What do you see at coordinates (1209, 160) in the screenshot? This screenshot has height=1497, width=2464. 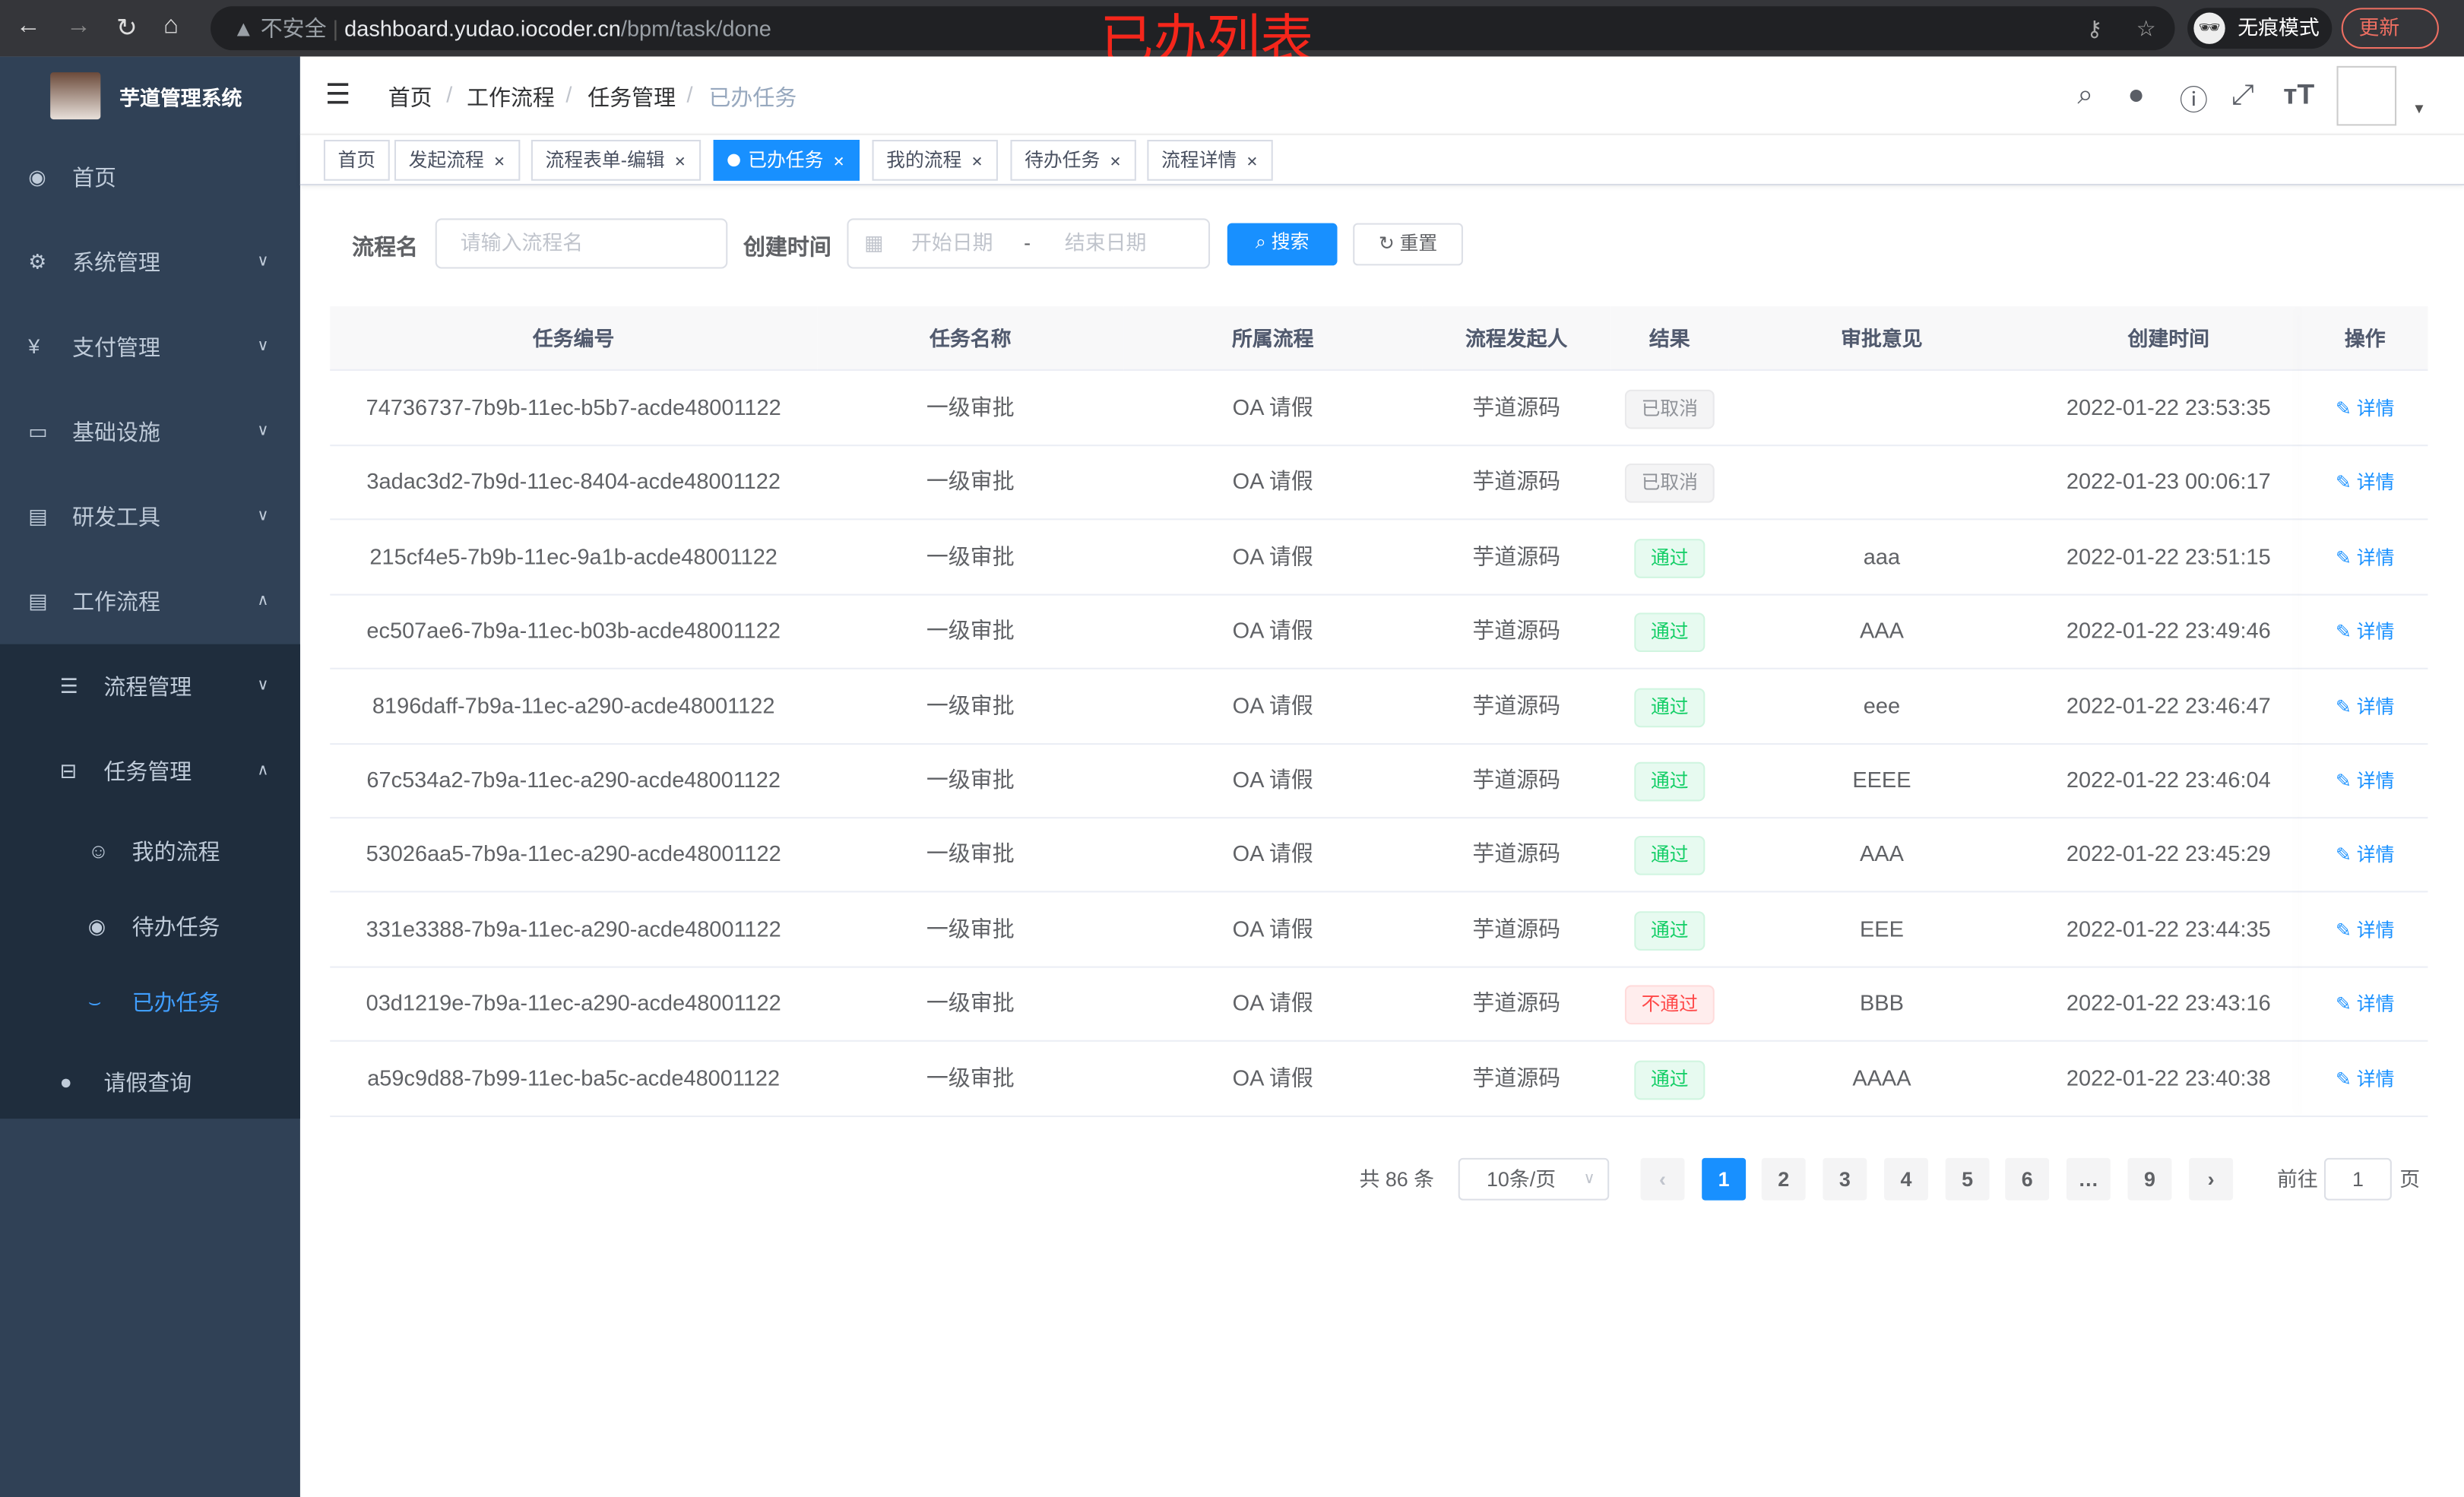 I see `tag-6: 流程详情 ✕` at bounding box center [1209, 160].